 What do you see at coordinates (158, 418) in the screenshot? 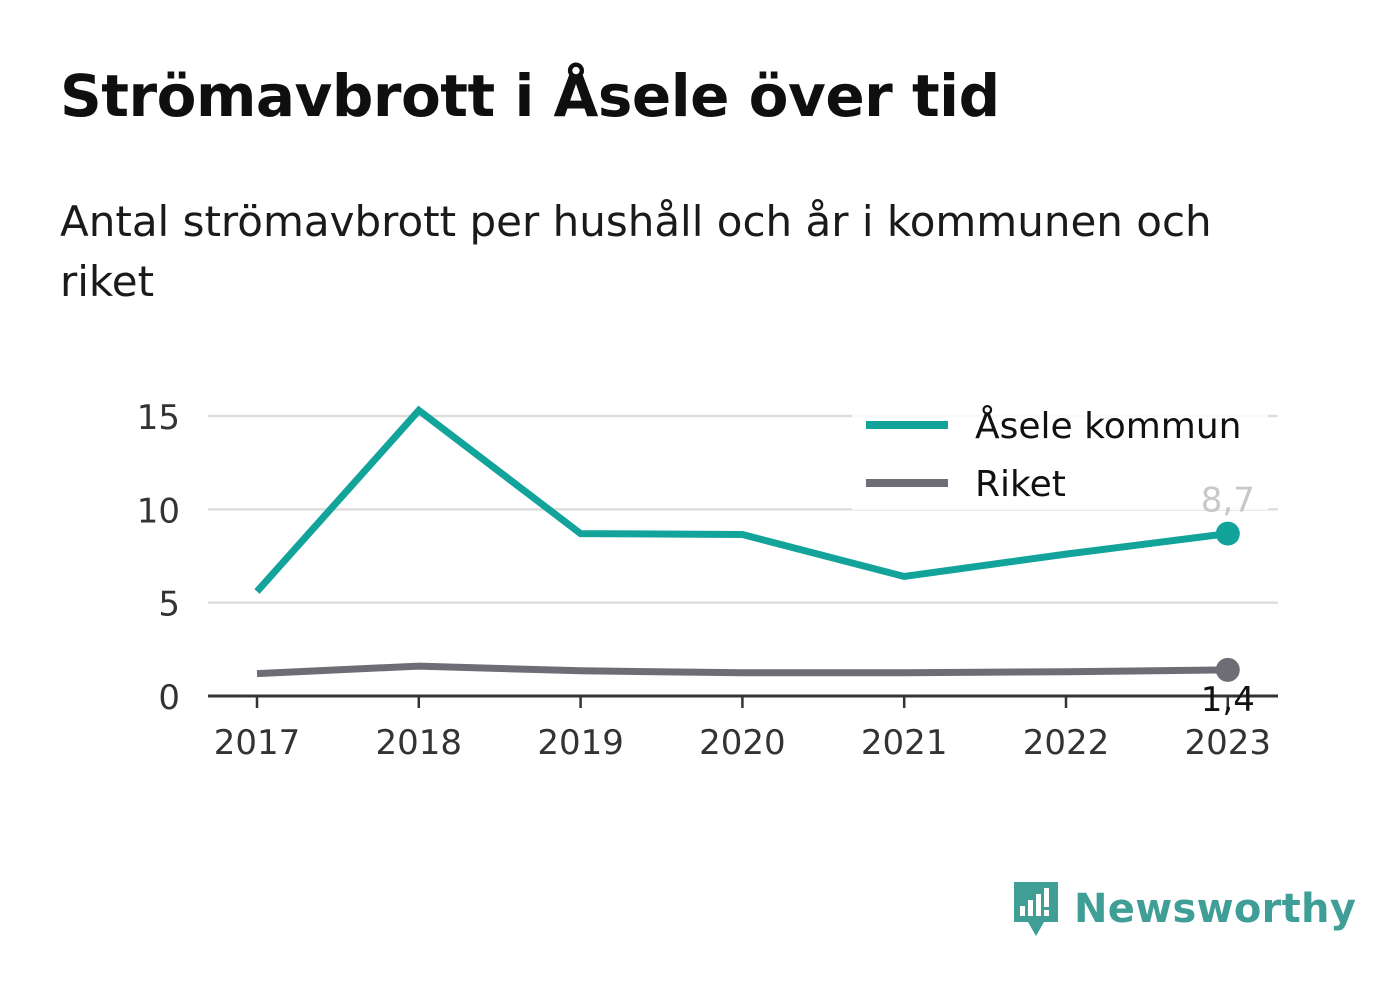
I see `y-tick-label: 15` at bounding box center [158, 418].